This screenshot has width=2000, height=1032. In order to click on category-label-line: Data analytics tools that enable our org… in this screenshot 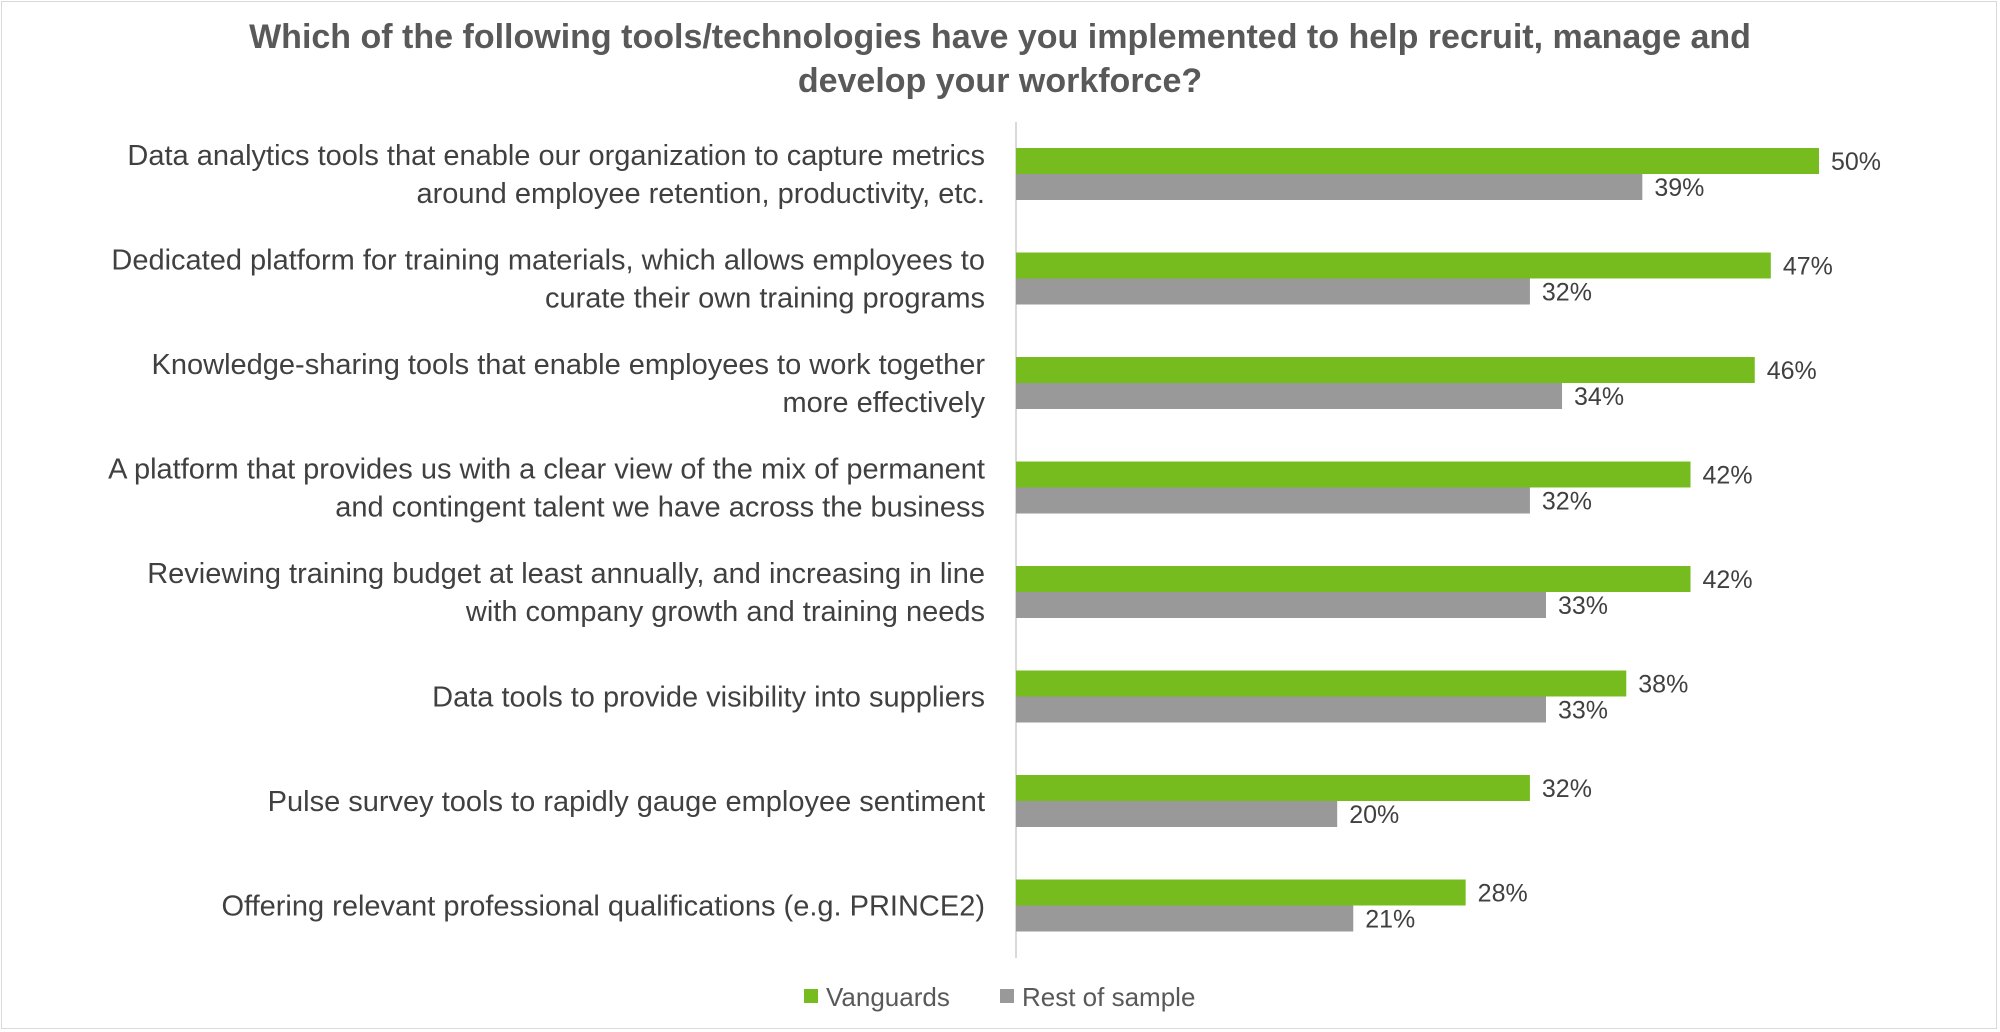, I will do `click(556, 156)`.